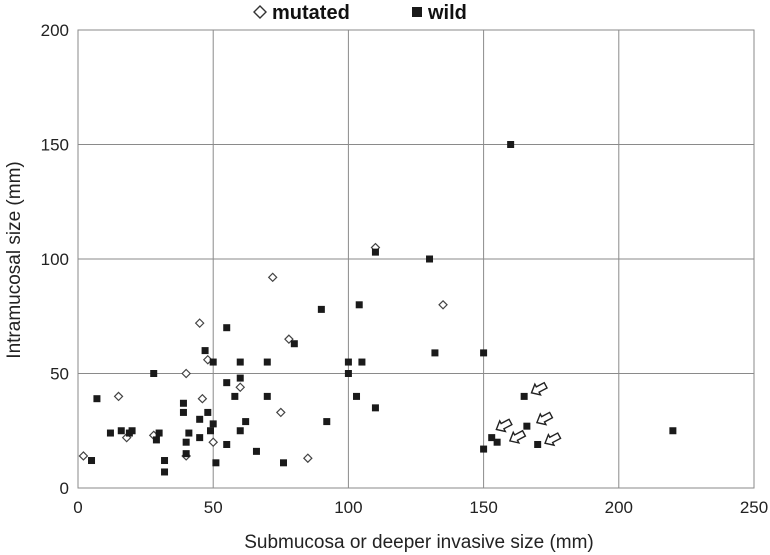 The height and width of the screenshot is (555, 770). Describe the element at coordinates (754, 507) in the screenshot. I see `x-tick-label: 250` at that location.